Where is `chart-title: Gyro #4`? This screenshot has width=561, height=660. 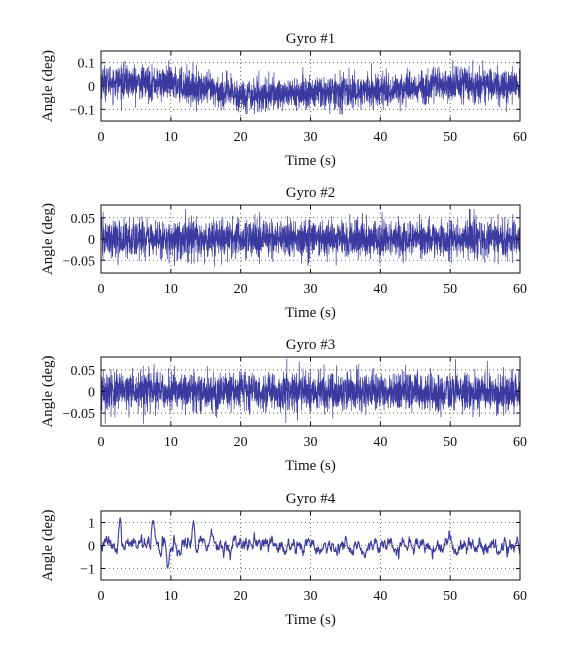
chart-title: Gyro #4 is located at coordinates (311, 499).